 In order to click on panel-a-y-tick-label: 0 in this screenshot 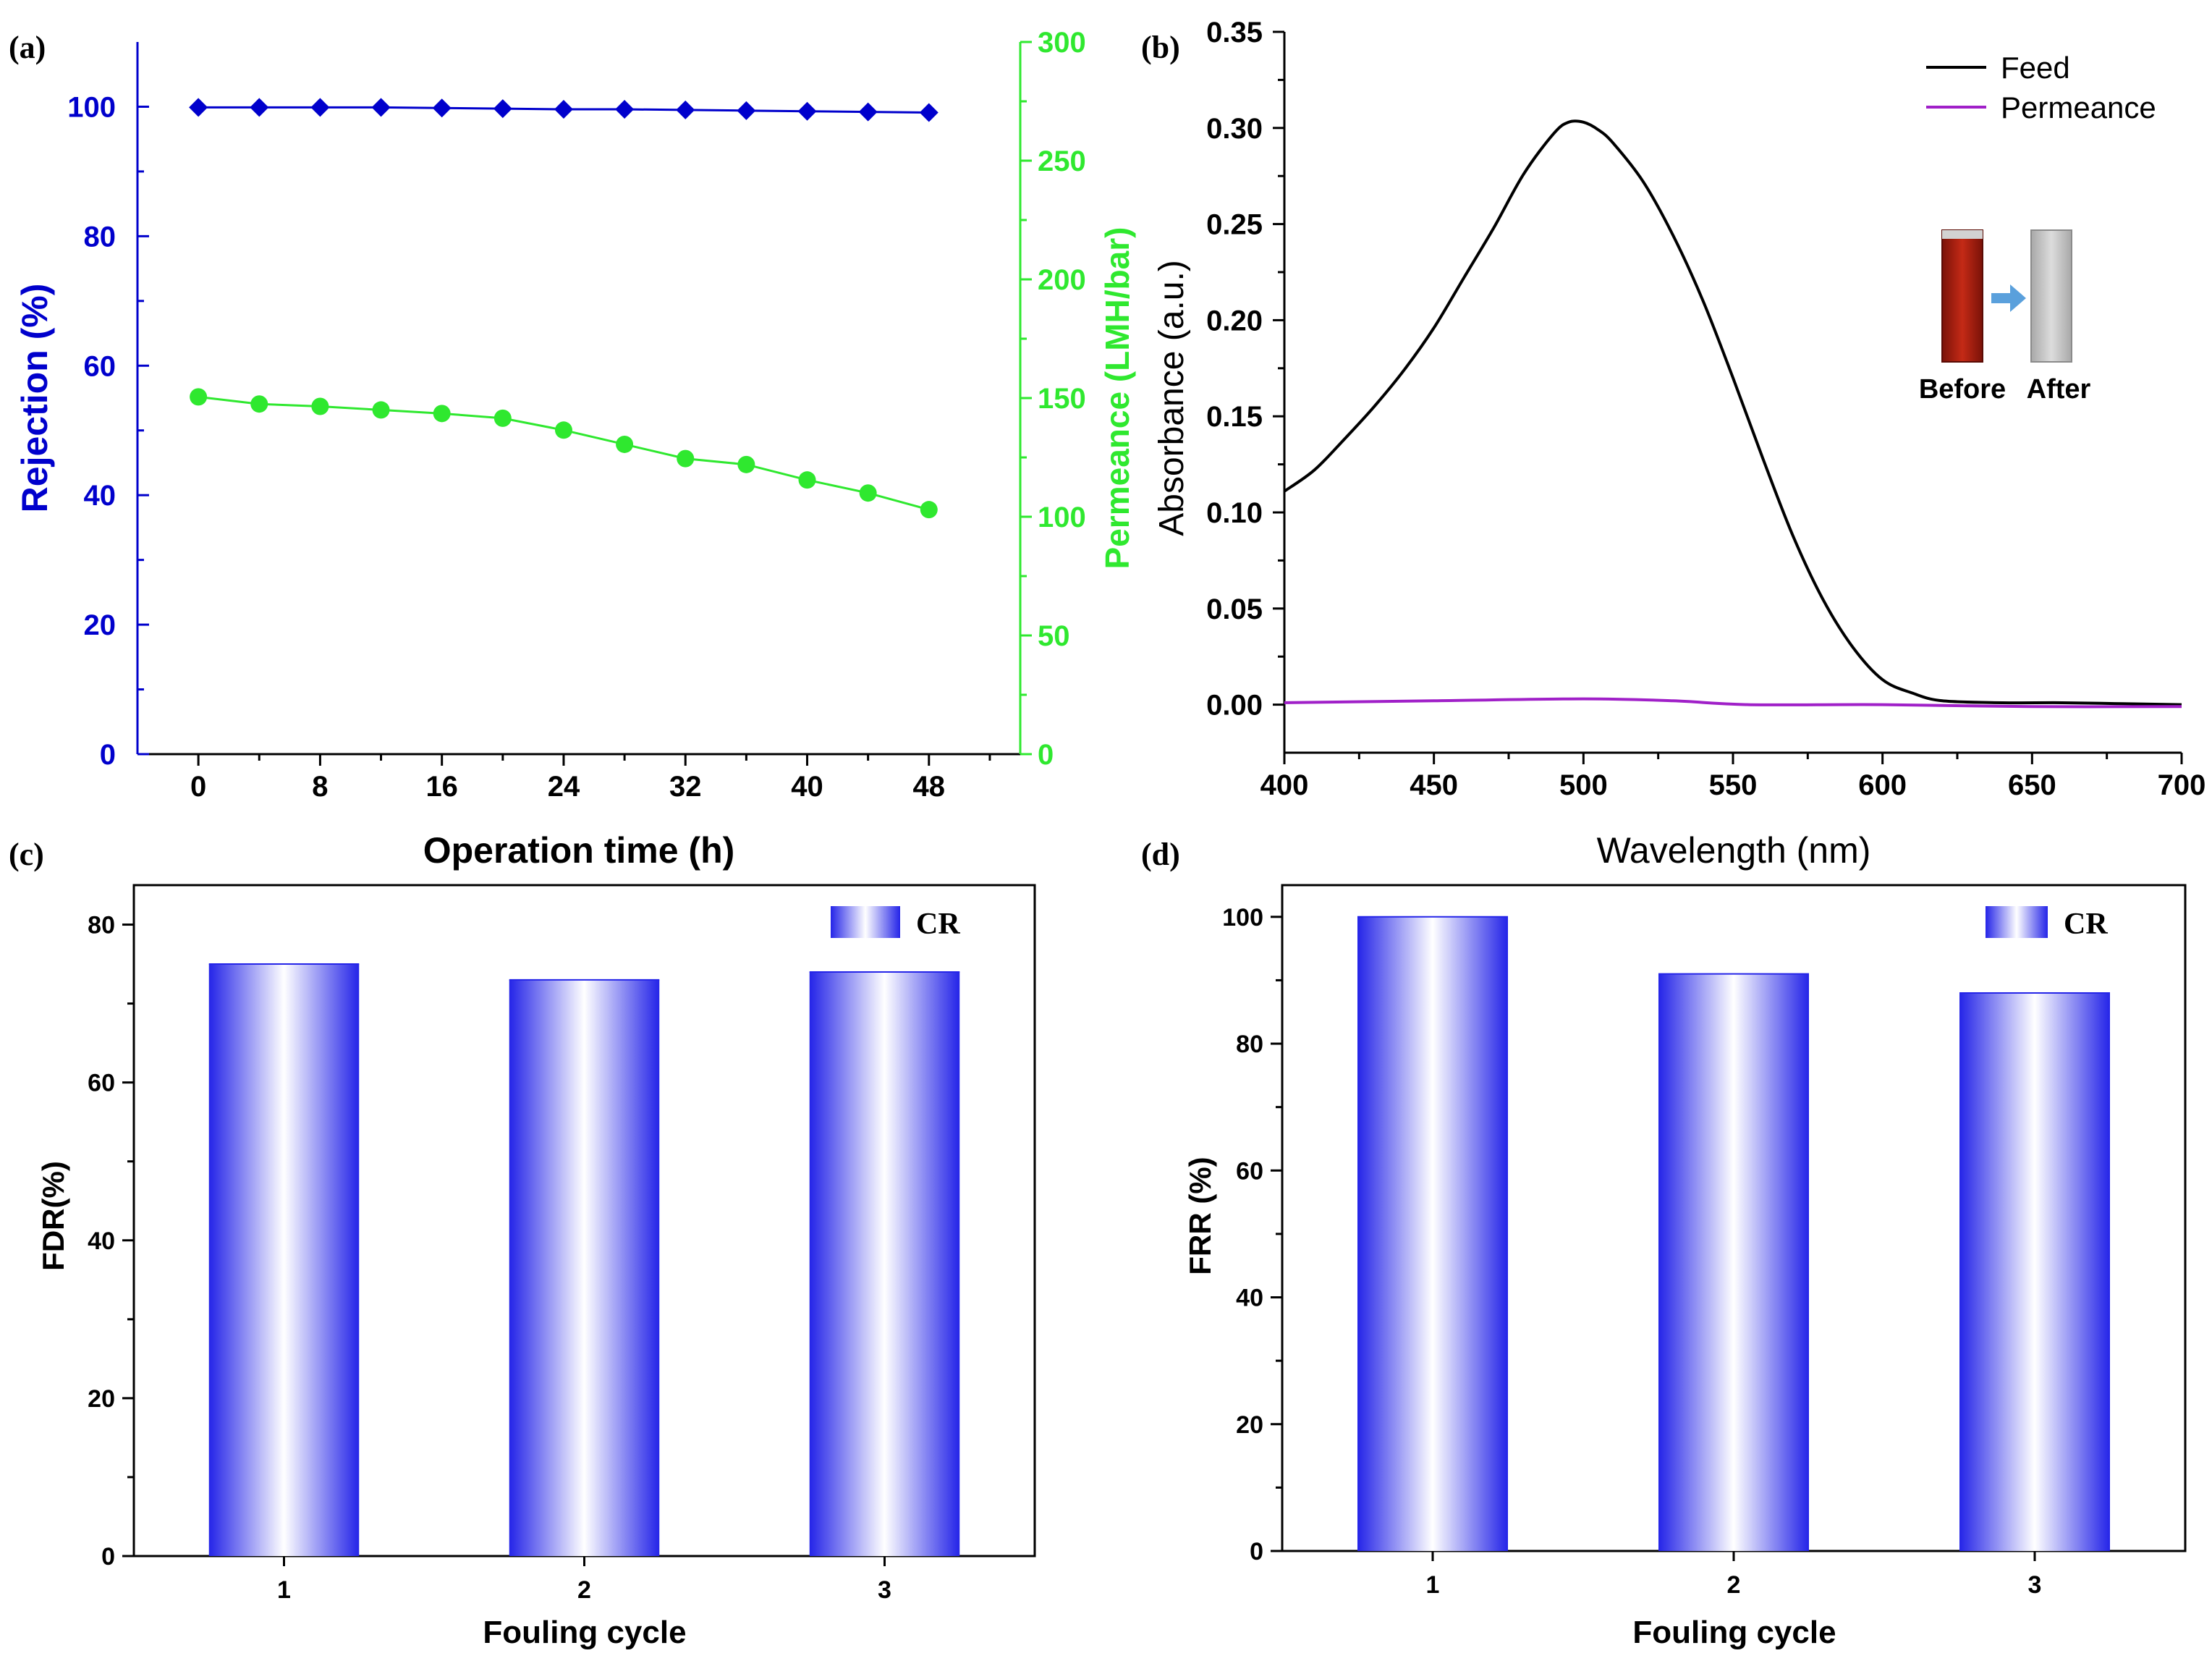, I will do `click(108, 755)`.